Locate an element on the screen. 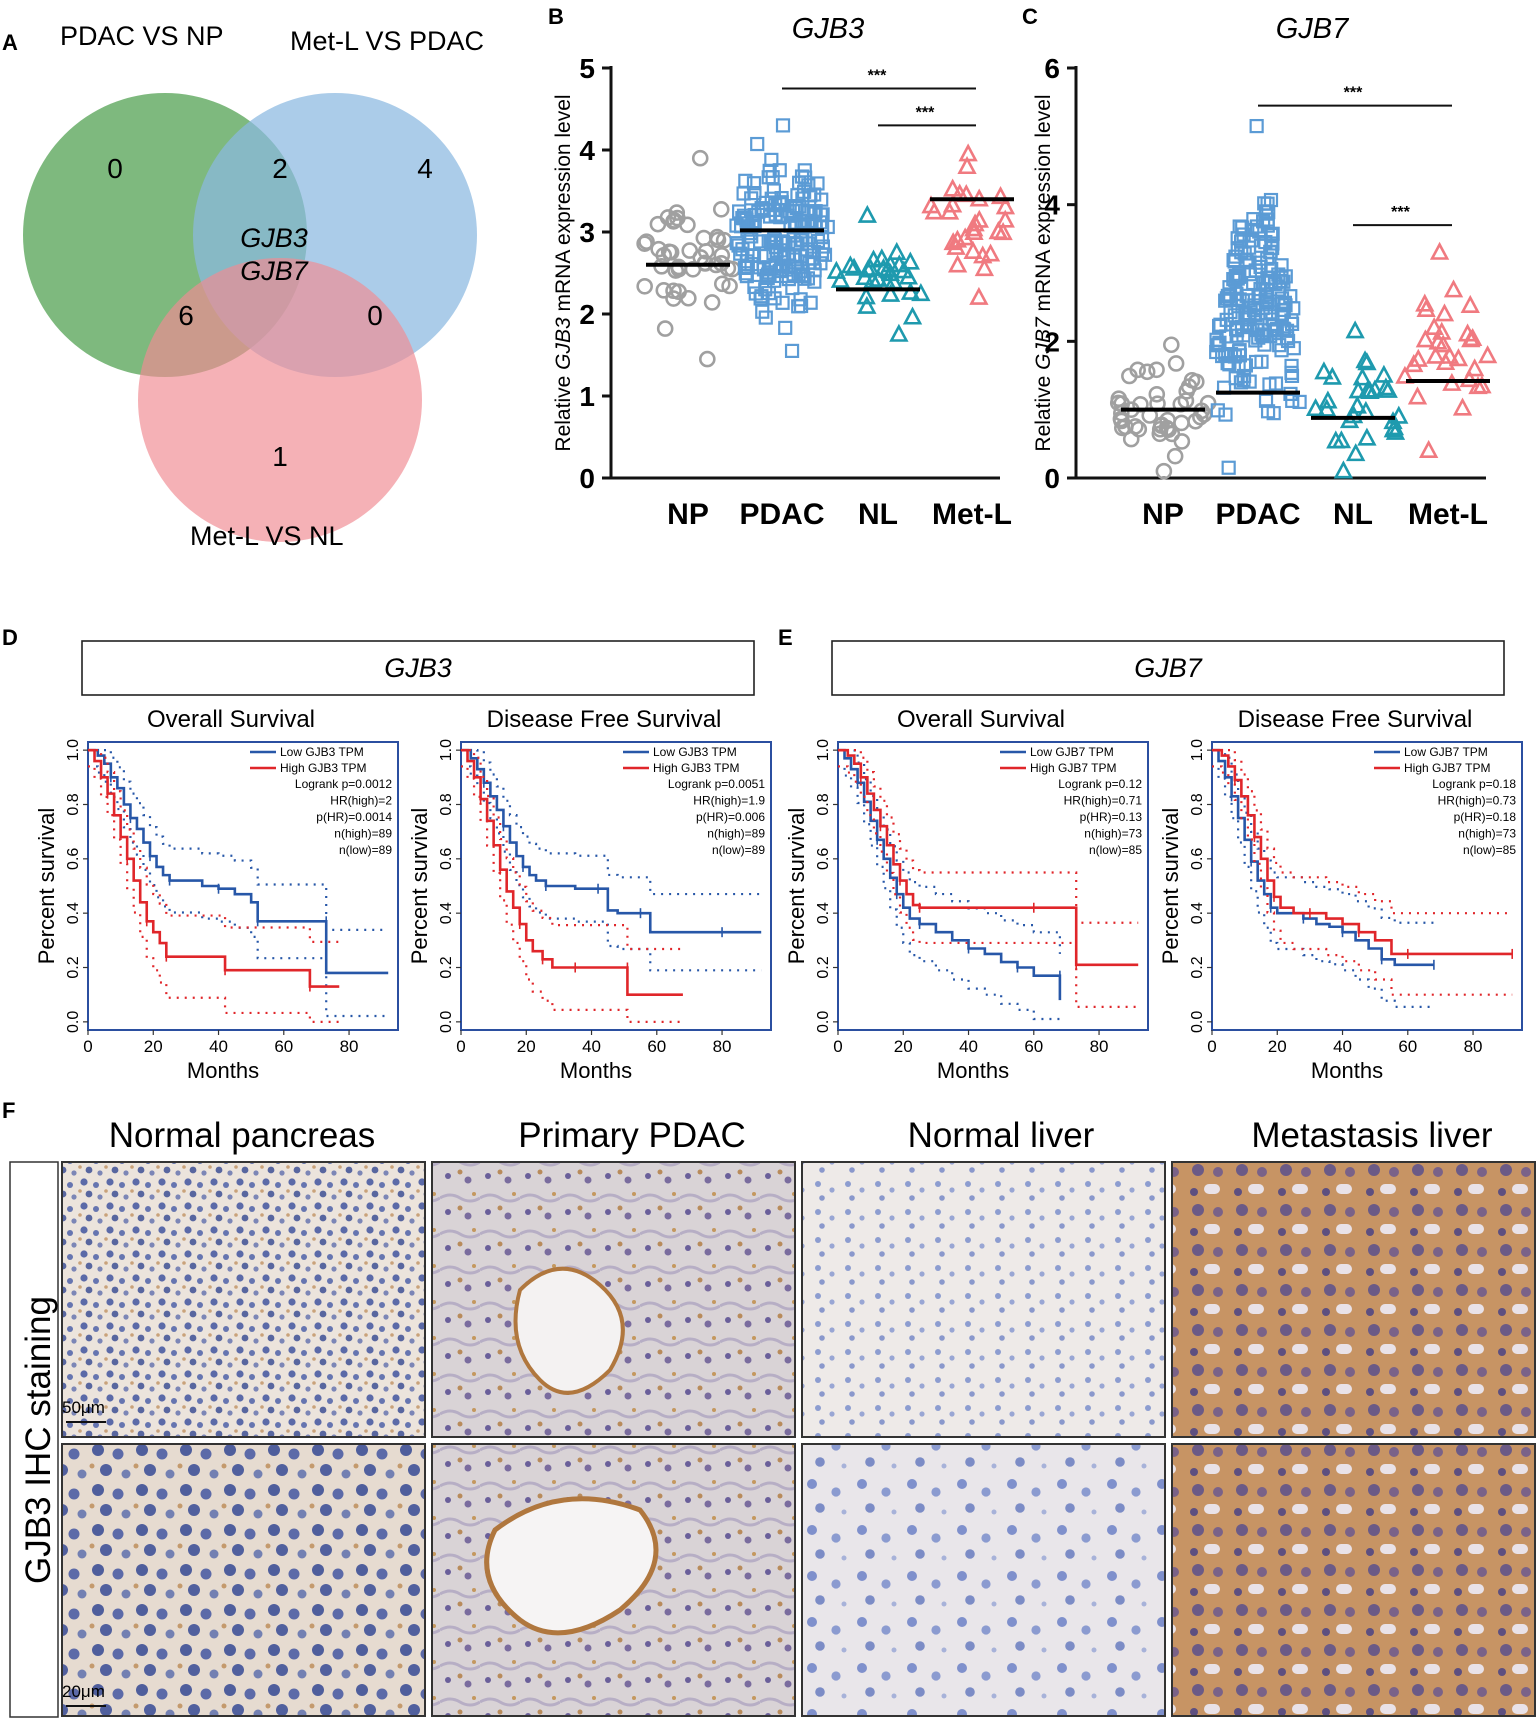 The height and width of the screenshot is (1721, 1540). x-tick-label: NP is located at coordinates (1163, 514).